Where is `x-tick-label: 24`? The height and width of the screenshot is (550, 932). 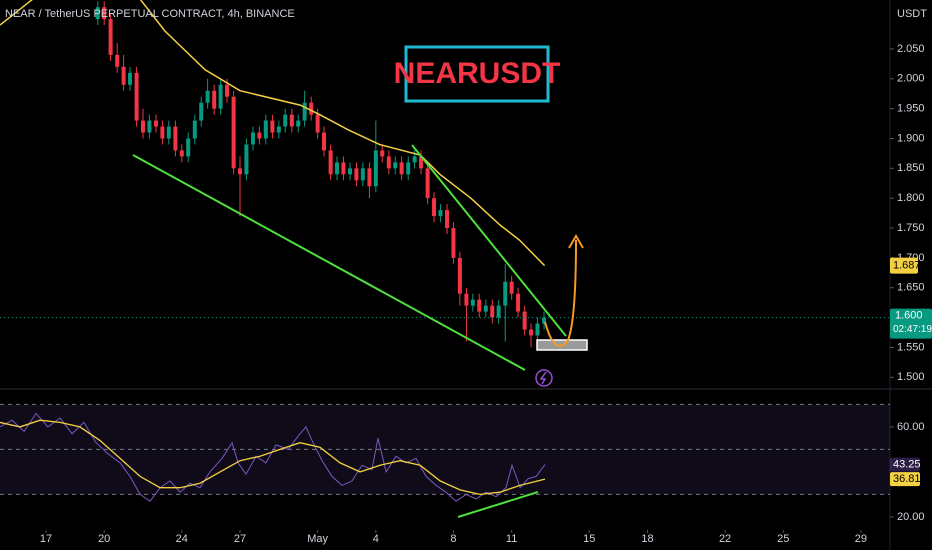 x-tick-label: 24 is located at coordinates (182, 539).